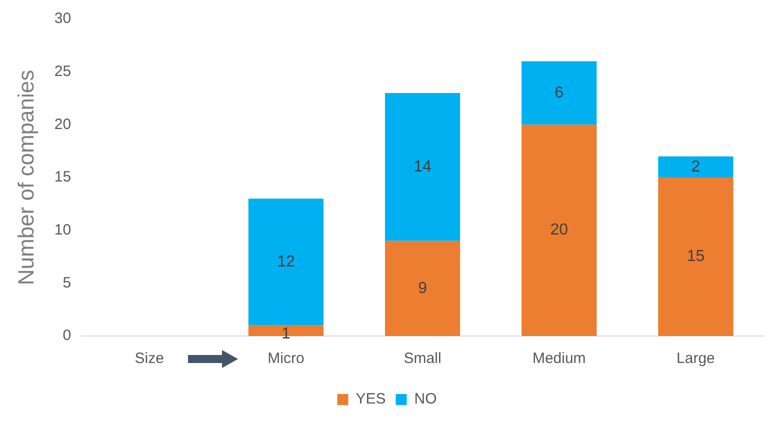 This screenshot has width=774, height=423. I want to click on x-tick-label: Medium, so click(559, 359).